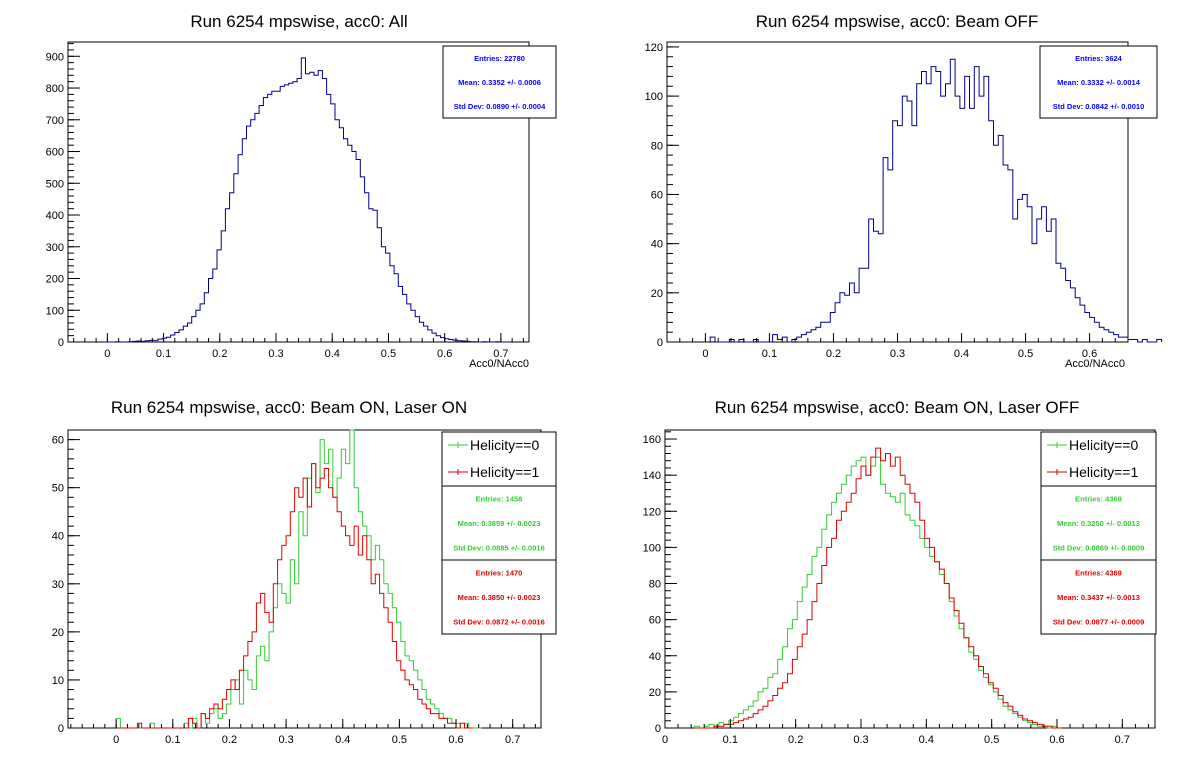 This screenshot has width=1196, height=772. I want to click on y-tick-label: 30, so click(58, 585).